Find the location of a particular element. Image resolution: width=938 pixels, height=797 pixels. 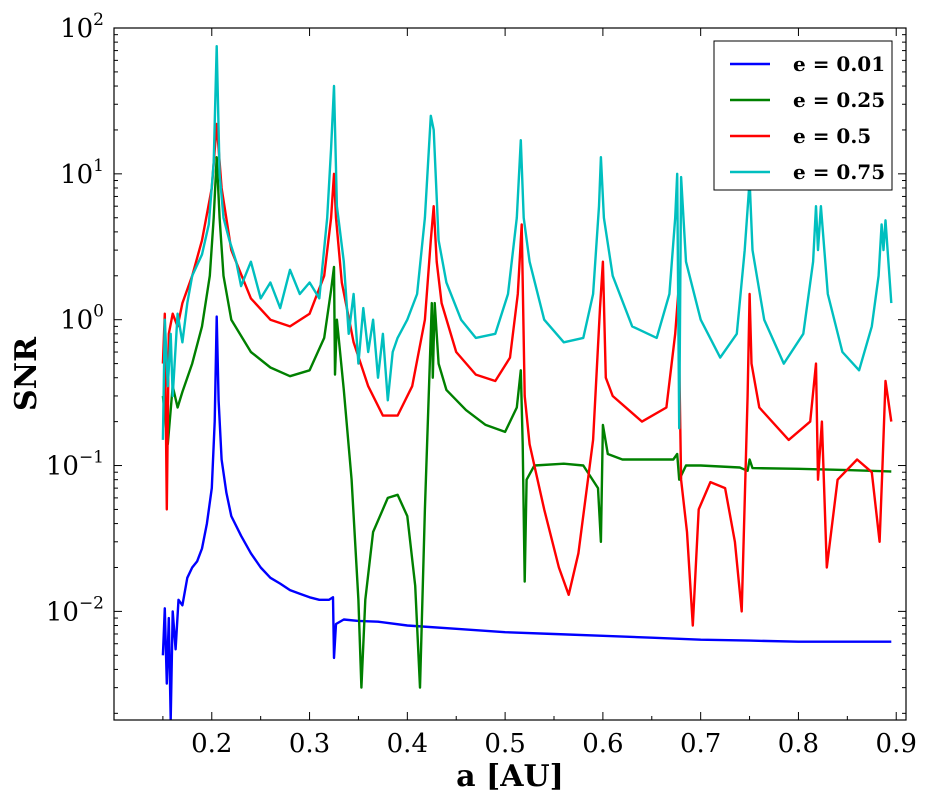

legend: e = 0.01 e = 0.25 e = 0.5 e = 0.75 is located at coordinates (803, 115).